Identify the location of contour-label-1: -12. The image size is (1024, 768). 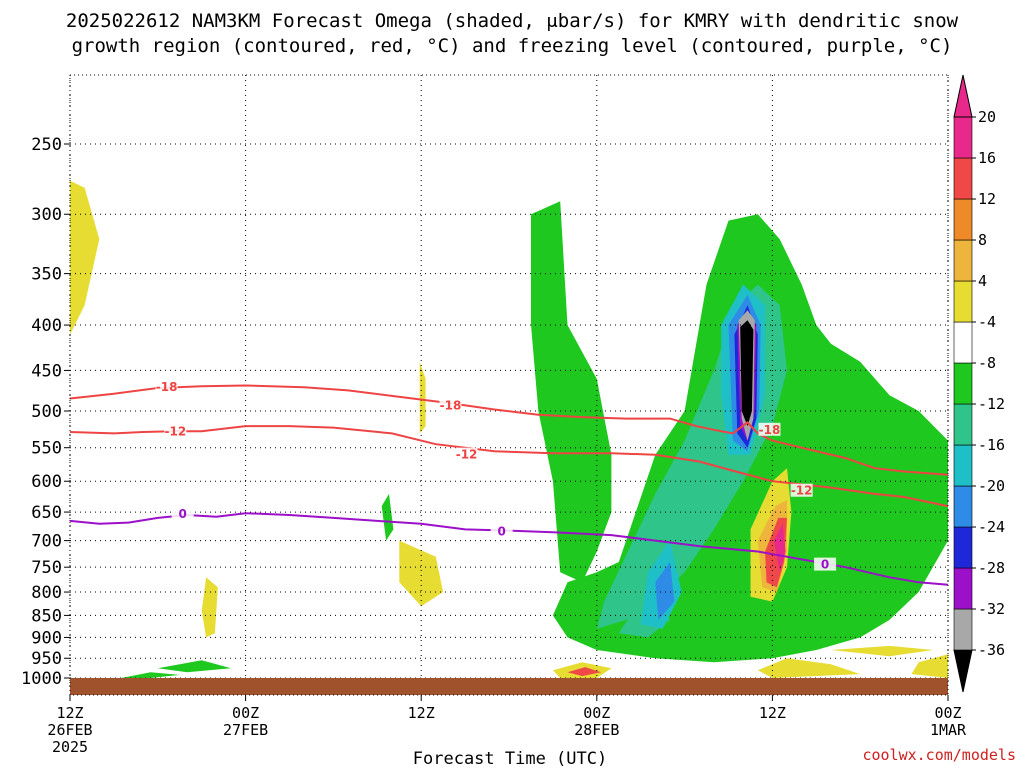
(176, 431).